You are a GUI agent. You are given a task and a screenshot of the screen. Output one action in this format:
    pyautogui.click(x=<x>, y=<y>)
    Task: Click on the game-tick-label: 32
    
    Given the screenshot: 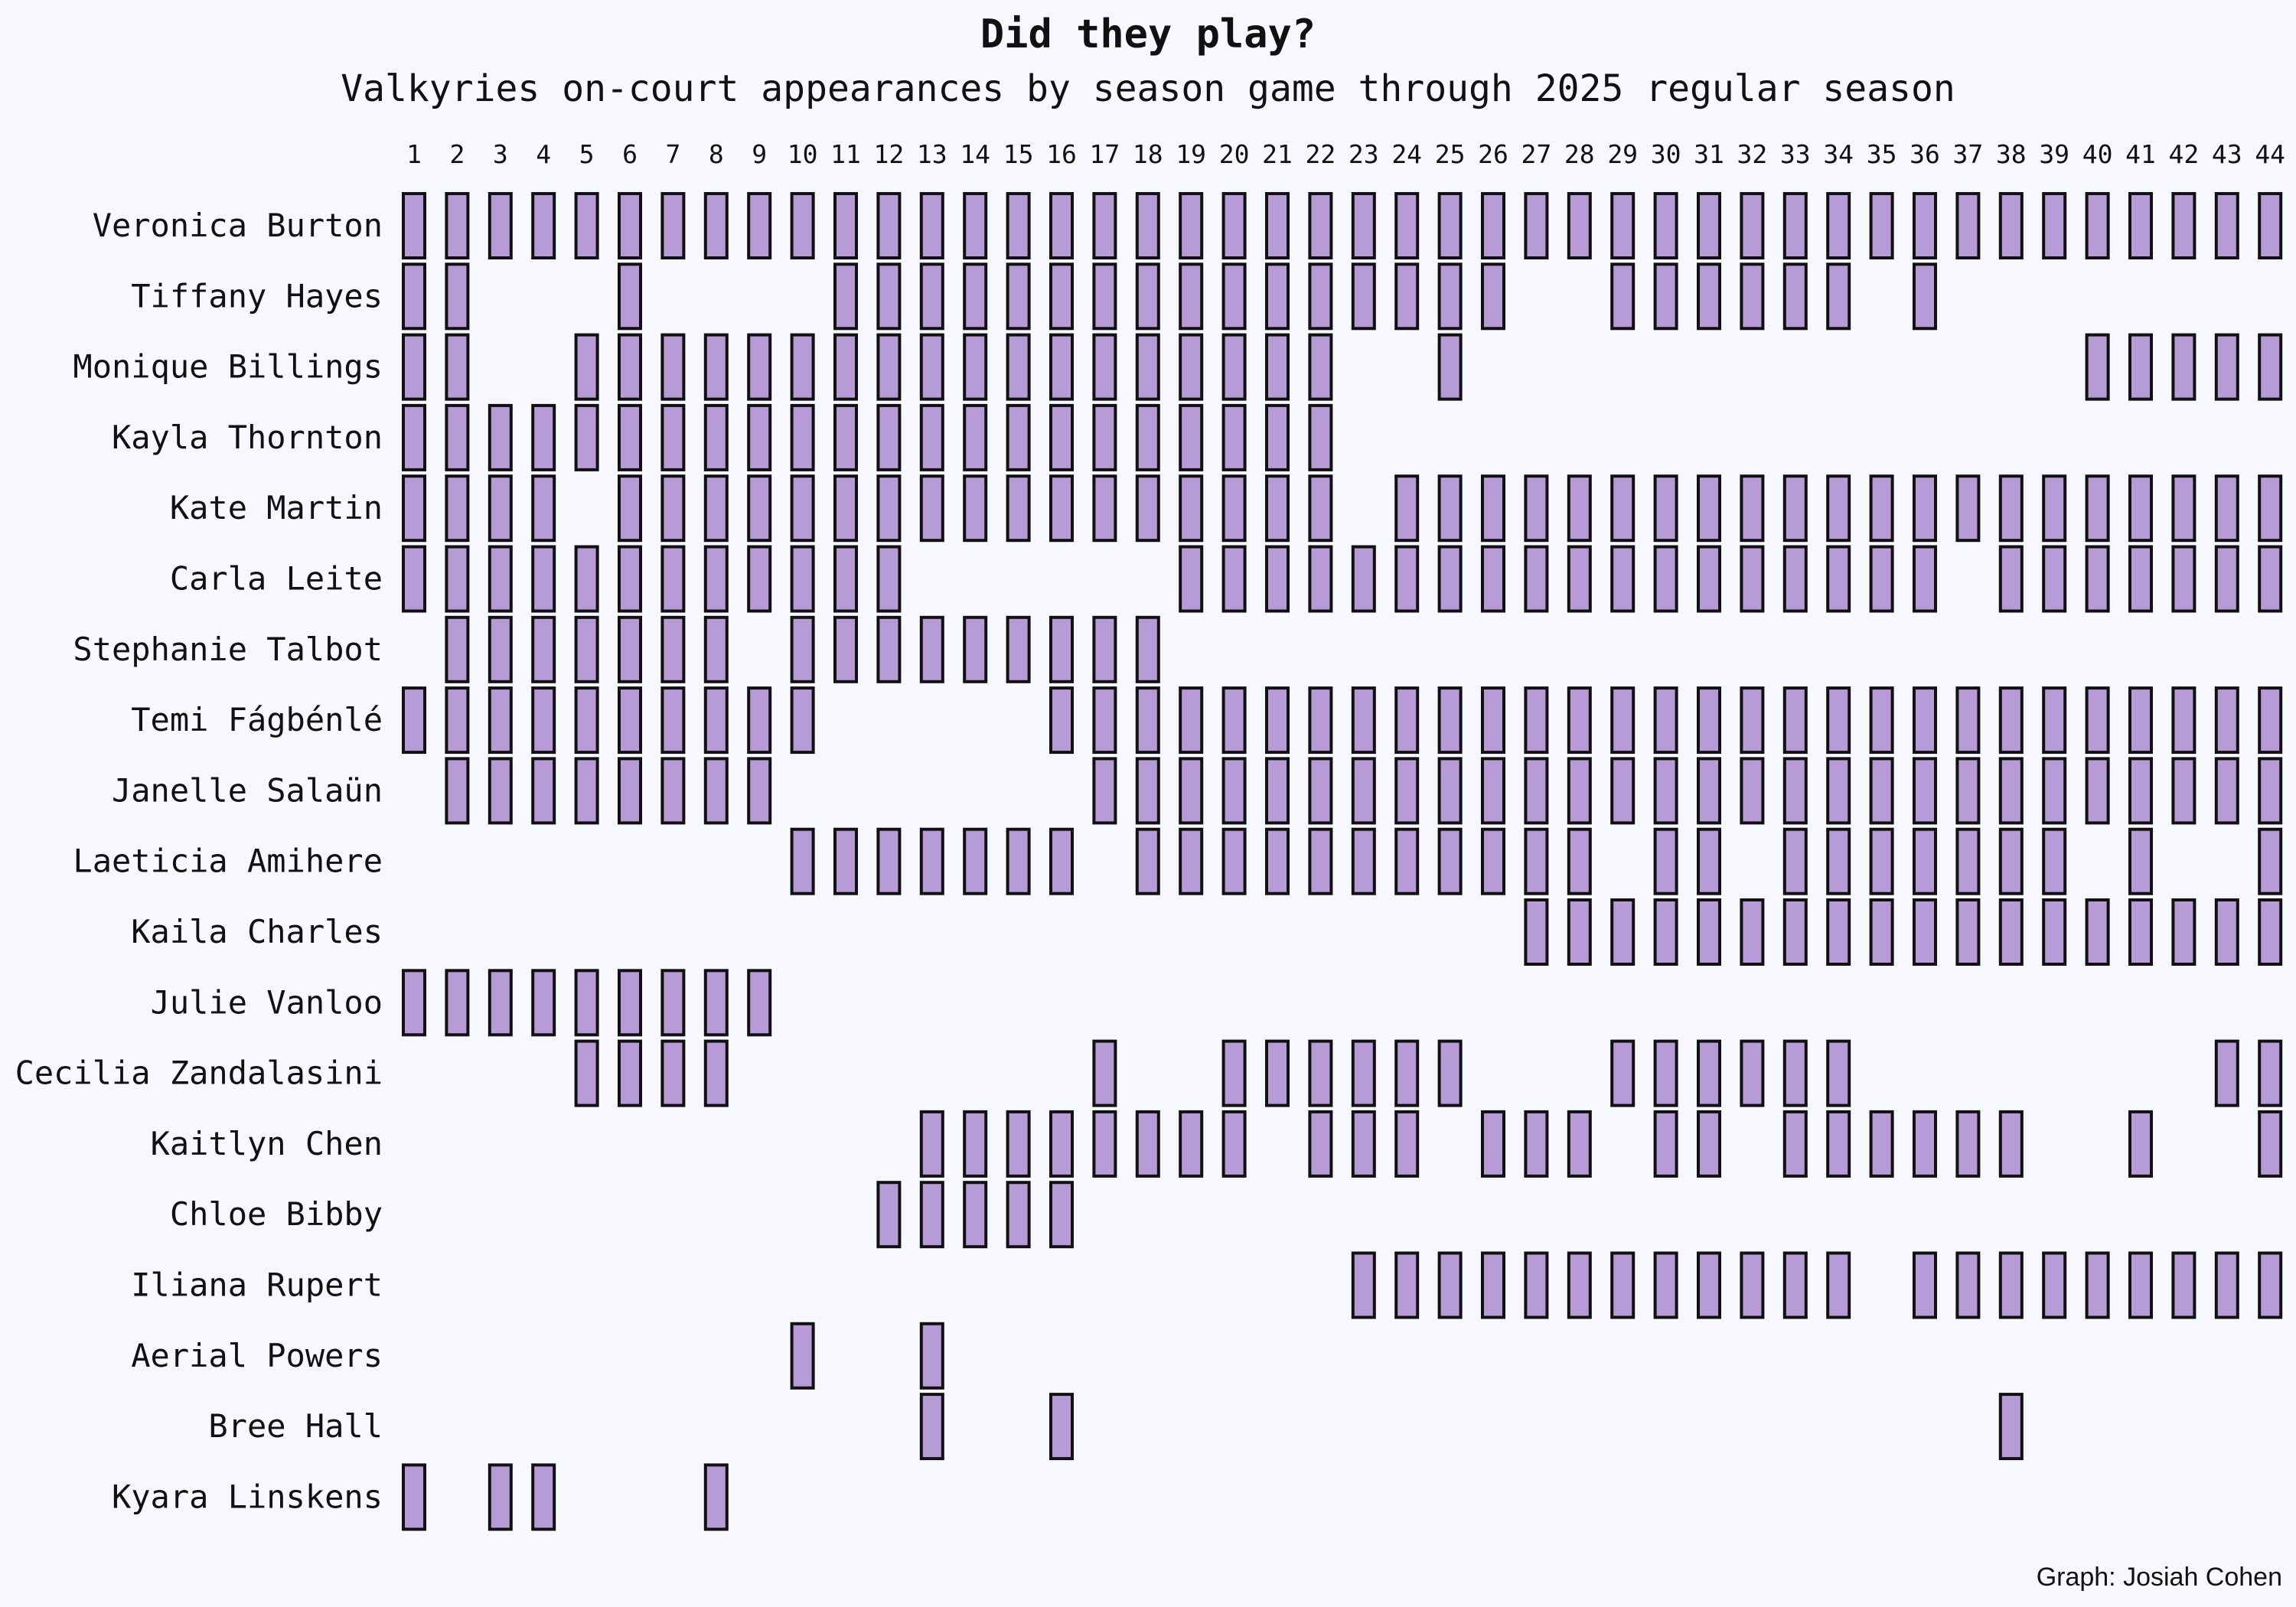 What is the action you would take?
    pyautogui.click(x=1752, y=154)
    